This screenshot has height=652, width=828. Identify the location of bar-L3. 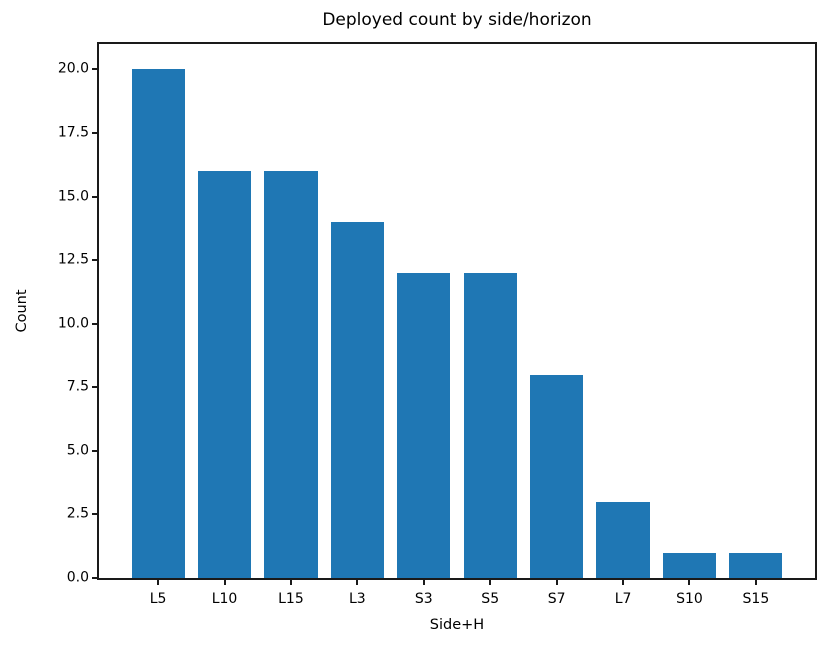
(357, 400).